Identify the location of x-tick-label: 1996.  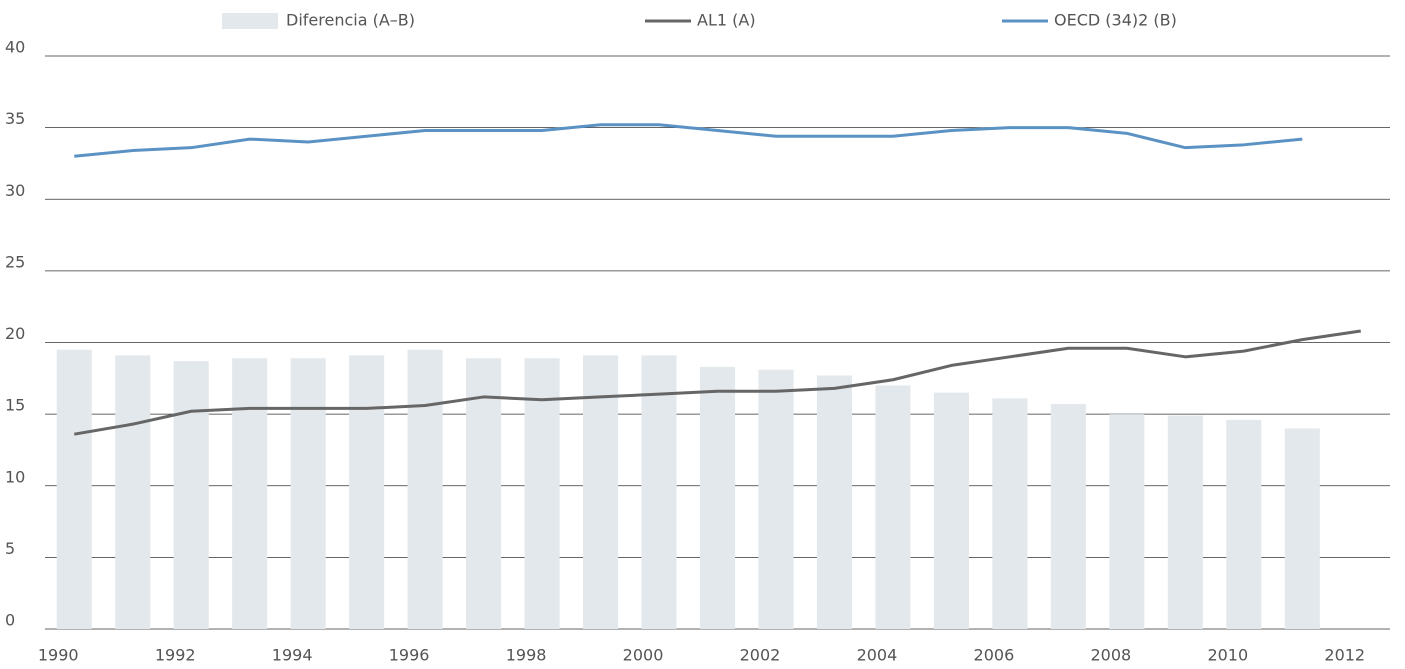
(409, 655).